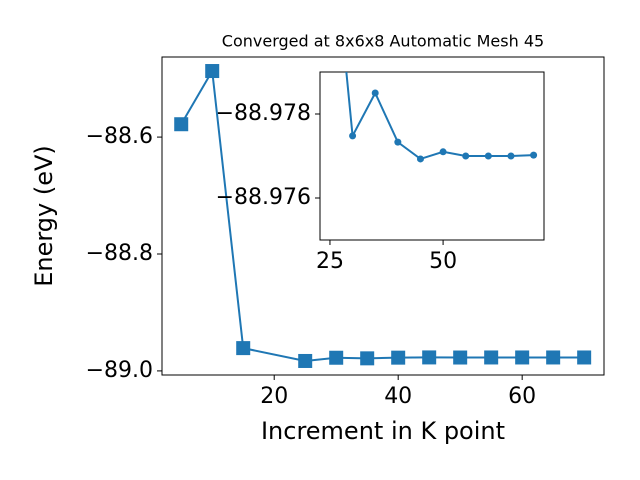  I want to click on y-axis-label: Energy (eV), so click(44, 216).